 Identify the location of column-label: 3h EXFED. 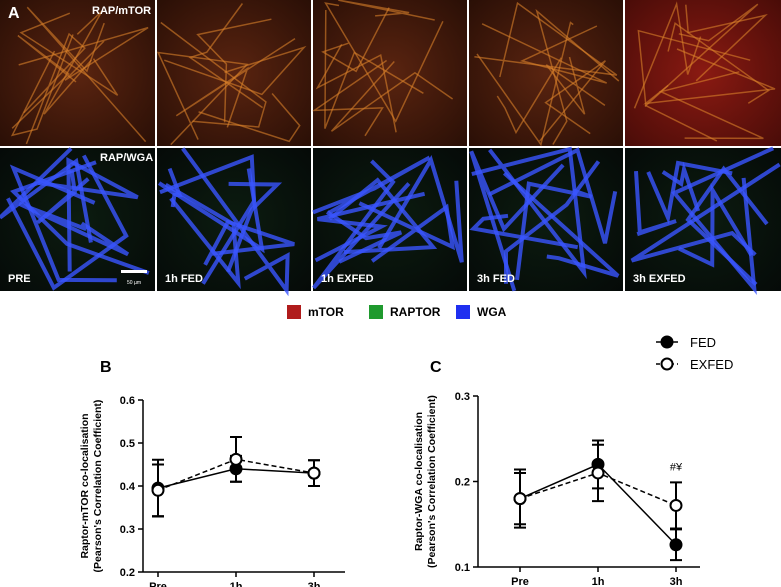
(659, 279).